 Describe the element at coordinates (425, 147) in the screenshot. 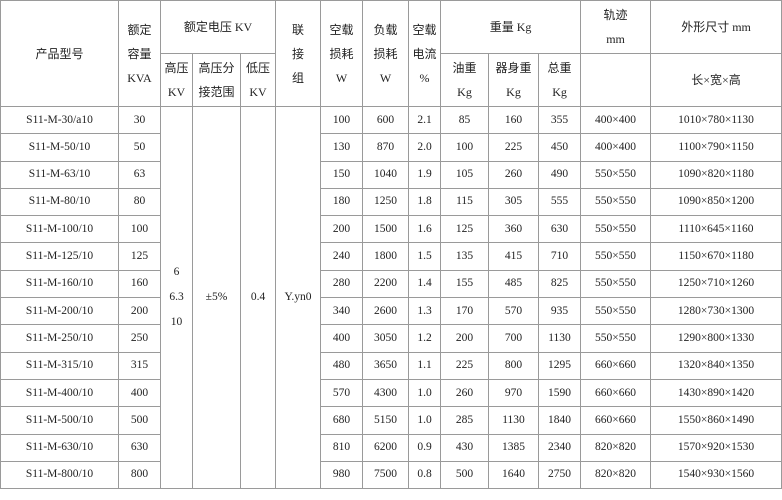

I see `cell-no-load-current: 2.0` at that location.